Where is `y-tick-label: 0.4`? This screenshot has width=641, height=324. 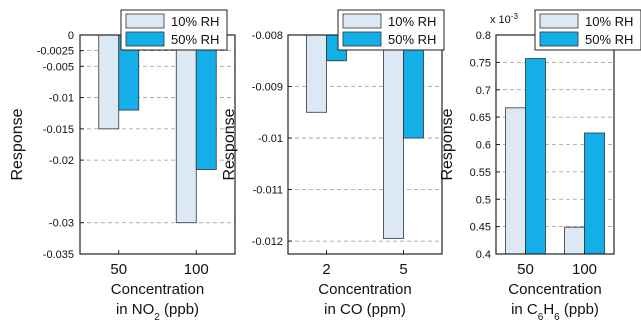
y-tick-label: 0.4 is located at coordinates (483, 255).